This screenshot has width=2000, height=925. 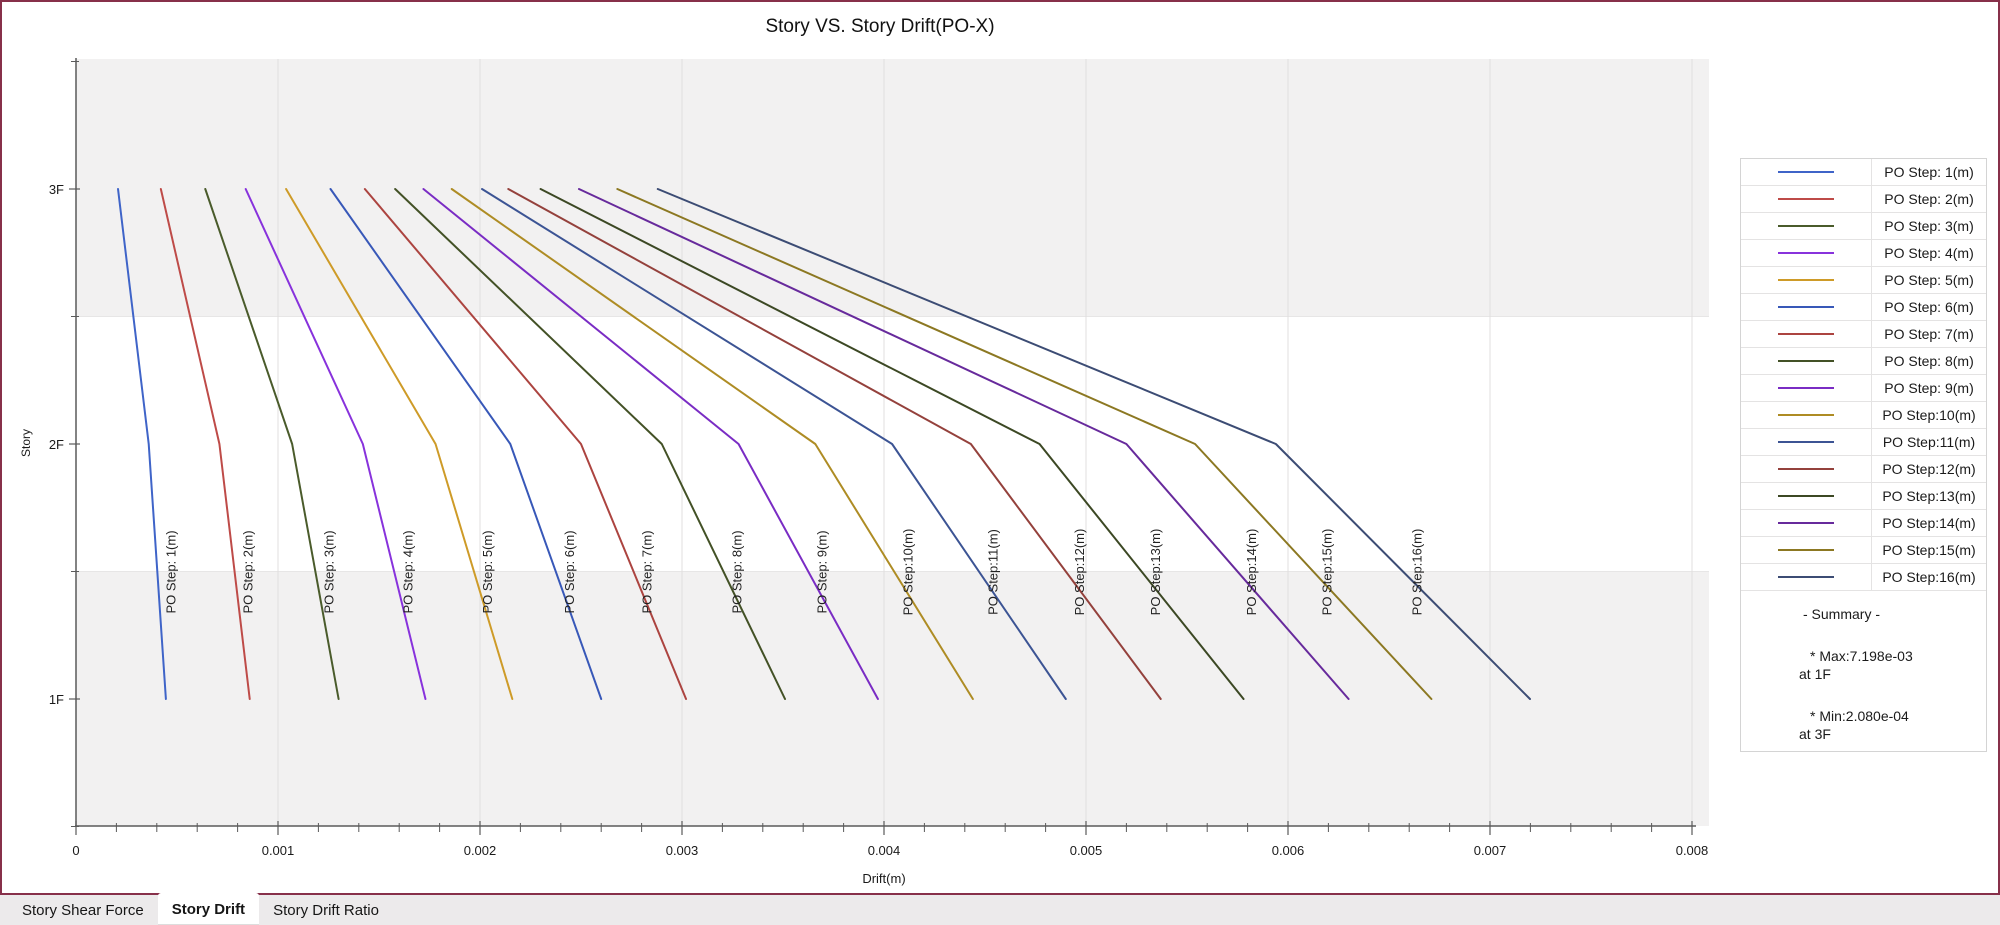 What do you see at coordinates (1859, 716) in the screenshot?
I see `summary-min-value: * Min:2.080e-04` at bounding box center [1859, 716].